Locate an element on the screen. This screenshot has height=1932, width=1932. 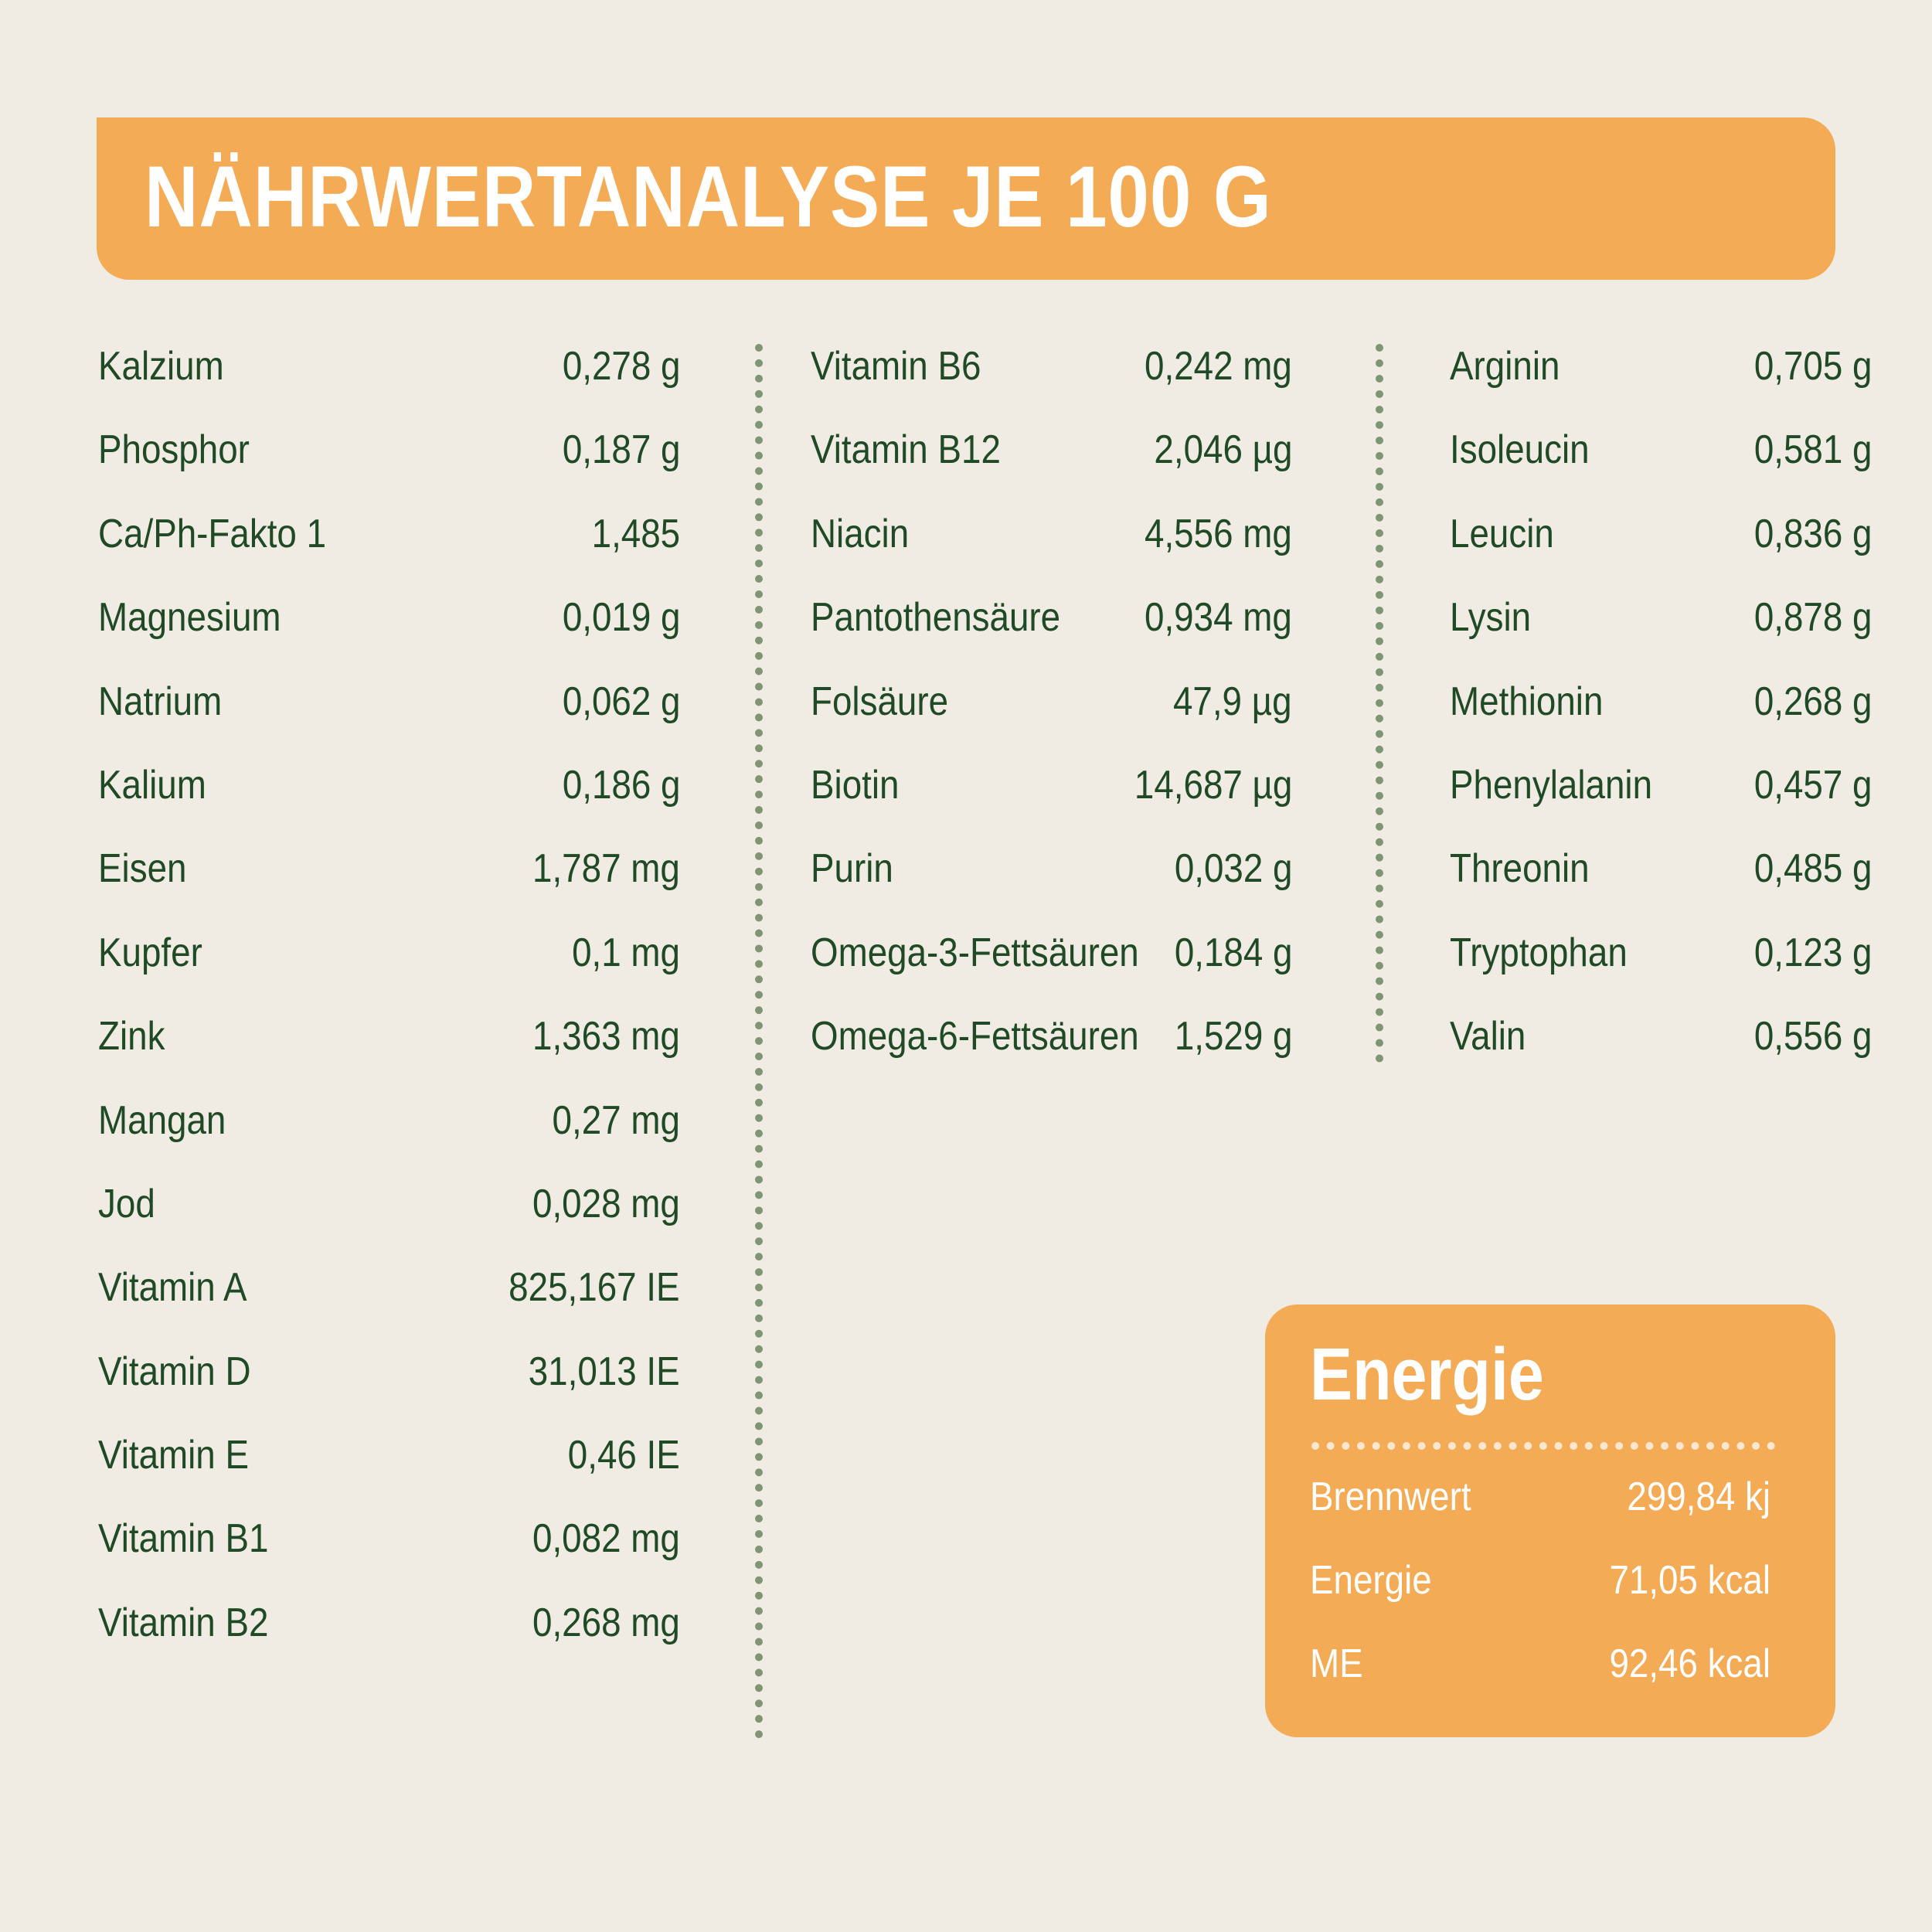
nutrient-value: 825,167 IE is located at coordinates (595, 1288).